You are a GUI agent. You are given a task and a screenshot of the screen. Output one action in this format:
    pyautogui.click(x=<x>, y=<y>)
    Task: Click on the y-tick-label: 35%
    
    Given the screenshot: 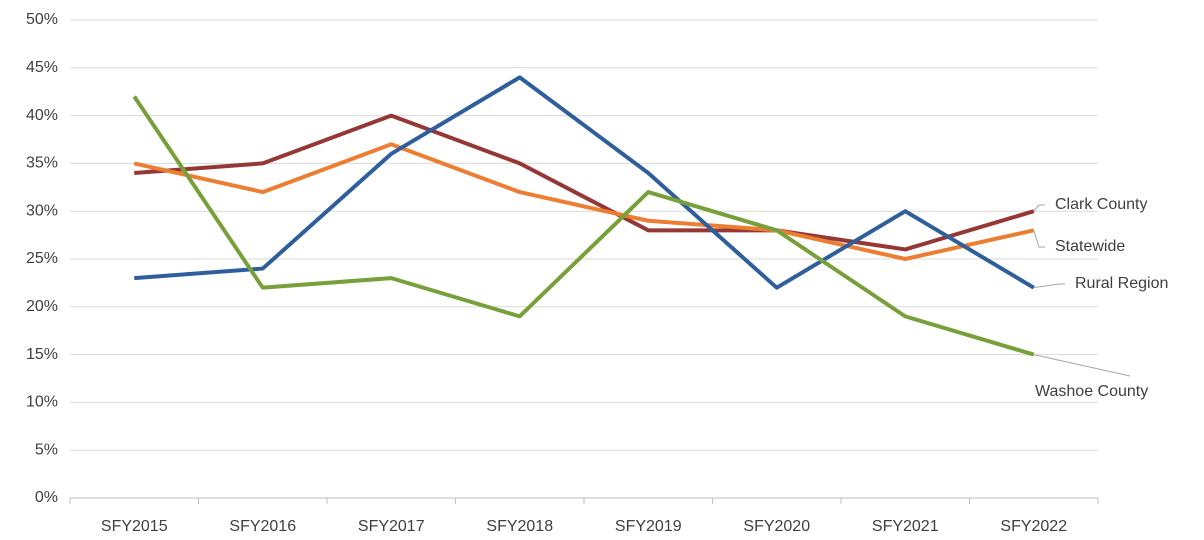 What is the action you would take?
    pyautogui.click(x=42, y=163)
    